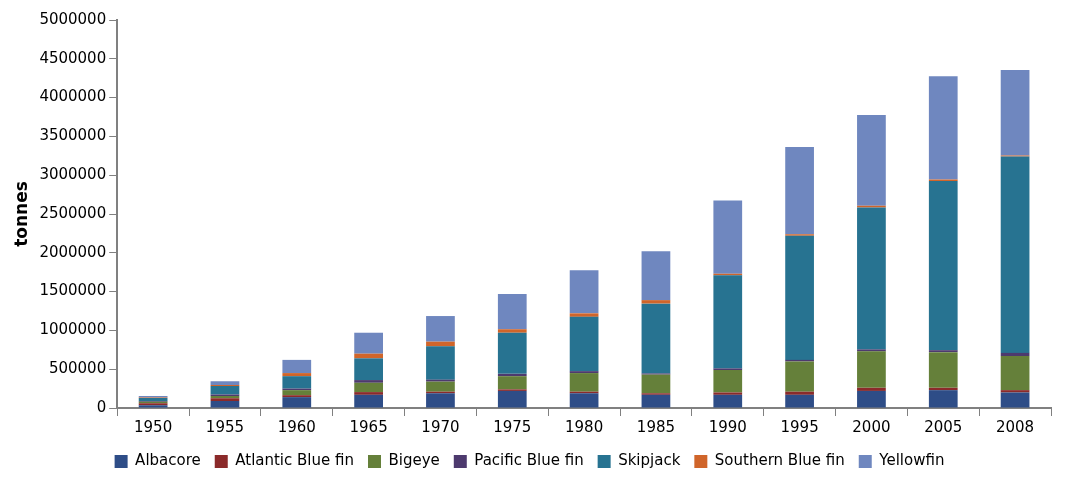 This screenshot has height=487, width=1069. I want to click on x-tick-label: 1950, so click(153, 426).